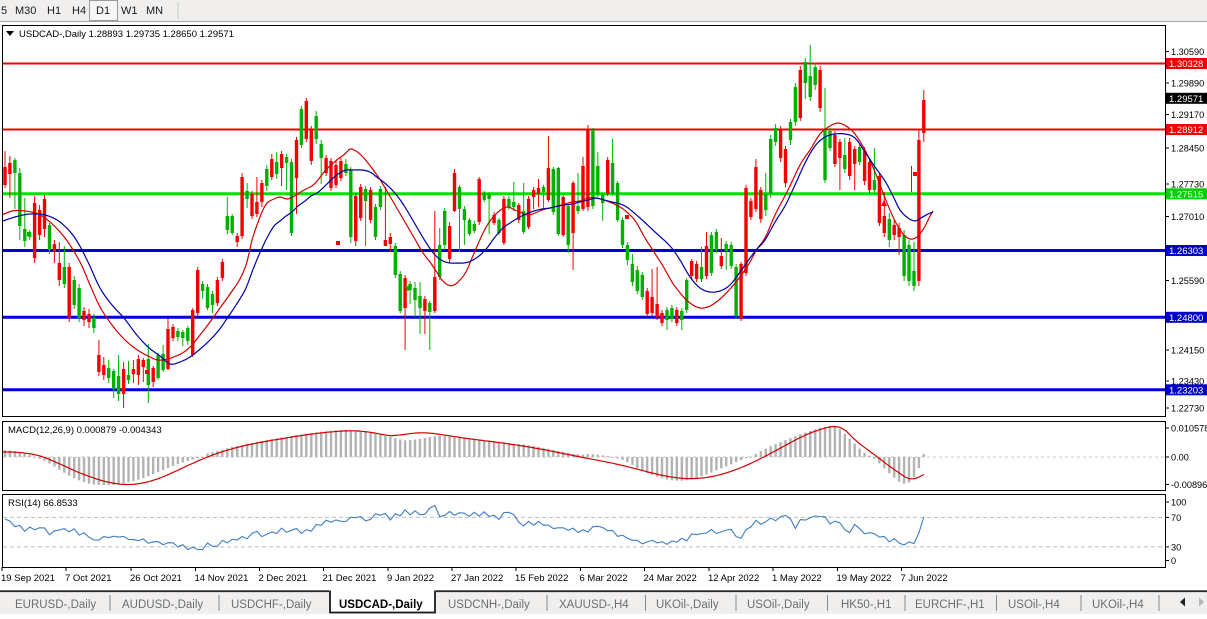 This screenshot has height=619, width=1207. What do you see at coordinates (162, 605) in the screenshot?
I see `svg-text: AUDUSD-,Daily` at bounding box center [162, 605].